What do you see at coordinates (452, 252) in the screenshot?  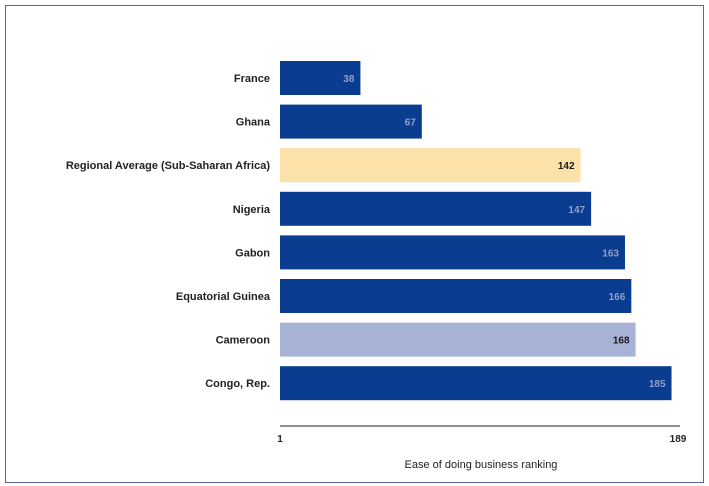 I see `bar-gabon` at bounding box center [452, 252].